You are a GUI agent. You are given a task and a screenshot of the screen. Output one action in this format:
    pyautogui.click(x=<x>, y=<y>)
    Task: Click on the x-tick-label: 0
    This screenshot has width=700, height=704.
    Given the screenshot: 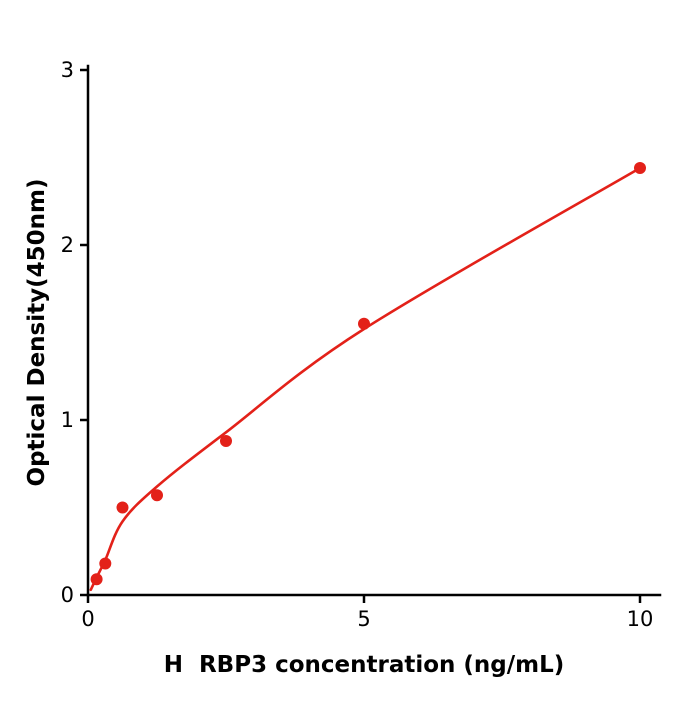 What is the action you would take?
    pyautogui.click(x=87, y=619)
    